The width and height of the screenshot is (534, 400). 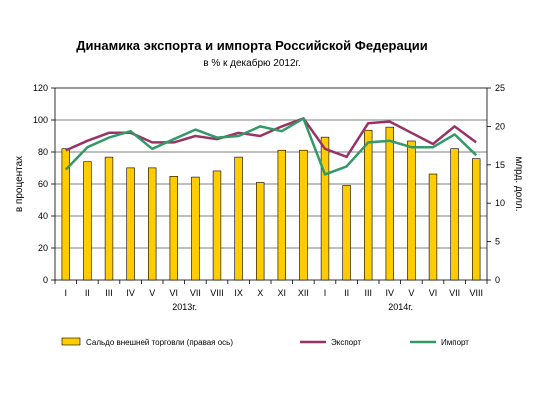 What do you see at coordinates (159, 342) in the screenshot?
I see `legend-label-balance: Сальдо внешней торговли (правая ось)` at bounding box center [159, 342].